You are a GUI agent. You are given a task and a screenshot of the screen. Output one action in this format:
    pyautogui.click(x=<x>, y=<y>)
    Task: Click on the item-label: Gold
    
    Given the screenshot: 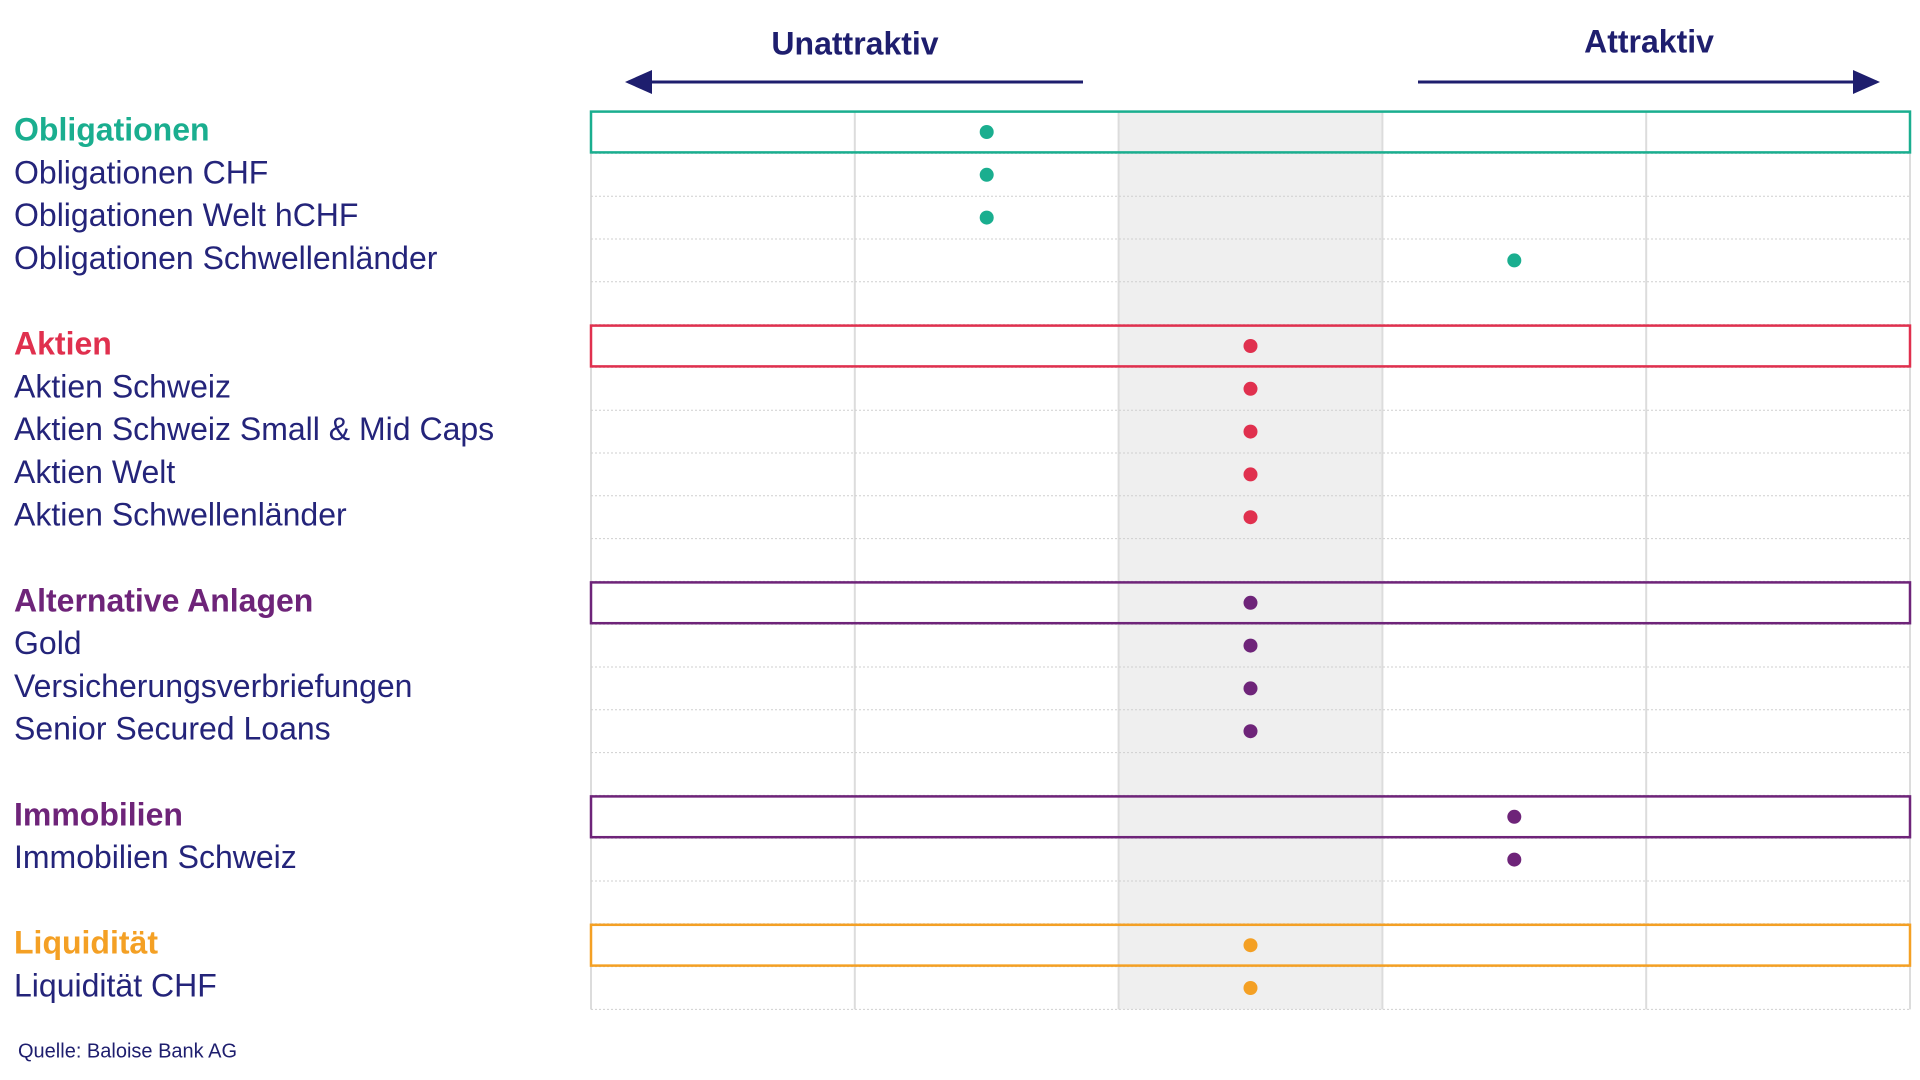 What is the action you would take?
    pyautogui.click(x=48, y=643)
    